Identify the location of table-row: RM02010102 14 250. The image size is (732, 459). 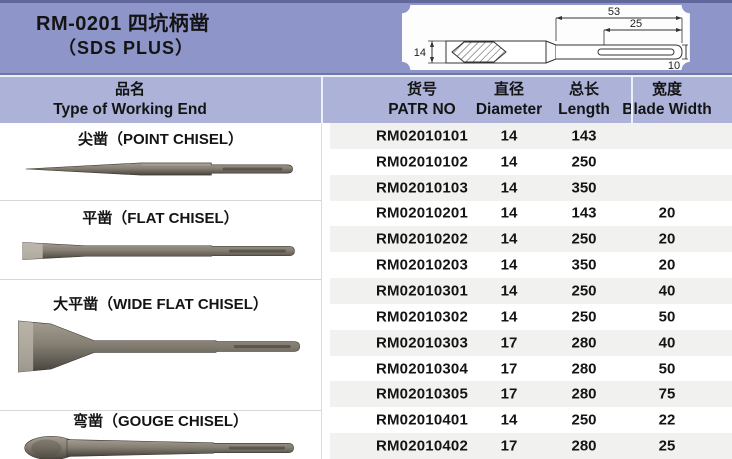
(531, 161).